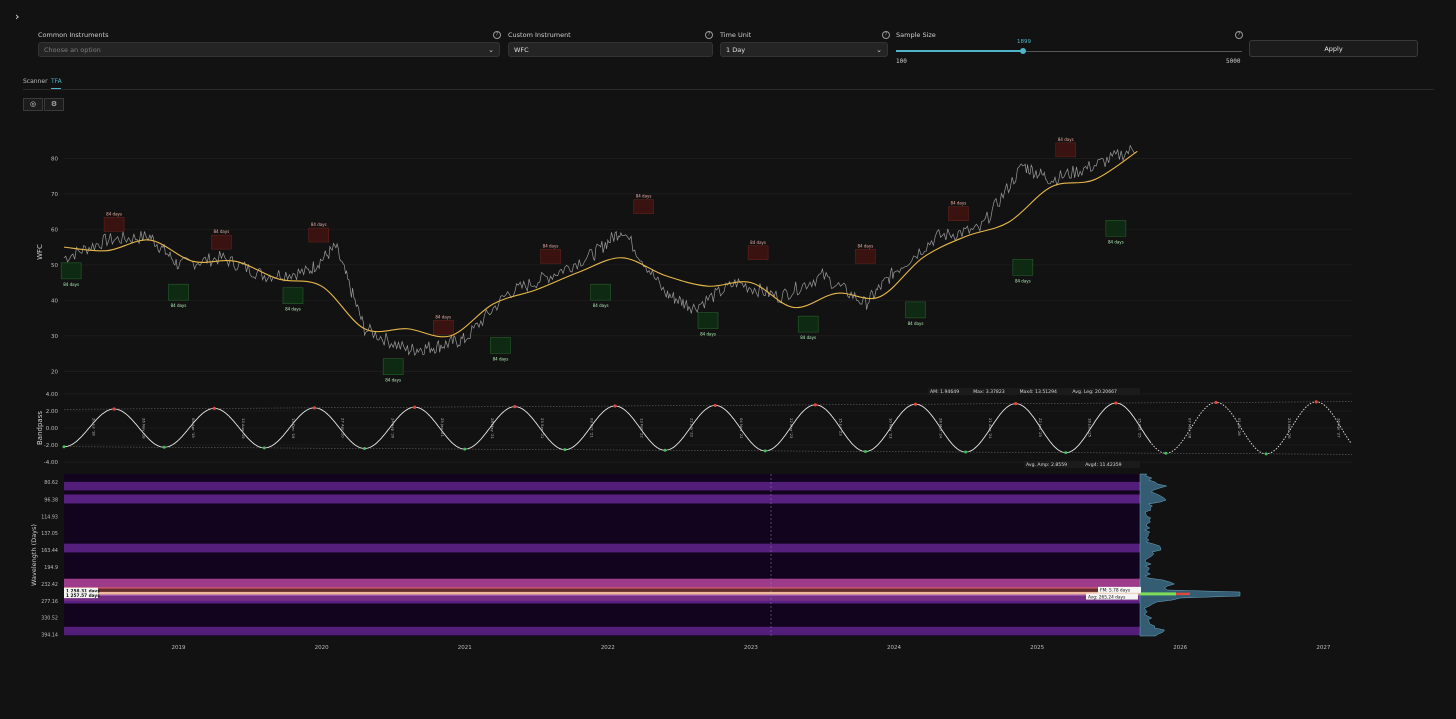 The height and width of the screenshot is (719, 1456). What do you see at coordinates (1233, 61) in the screenshot?
I see `slider-max: 5000` at bounding box center [1233, 61].